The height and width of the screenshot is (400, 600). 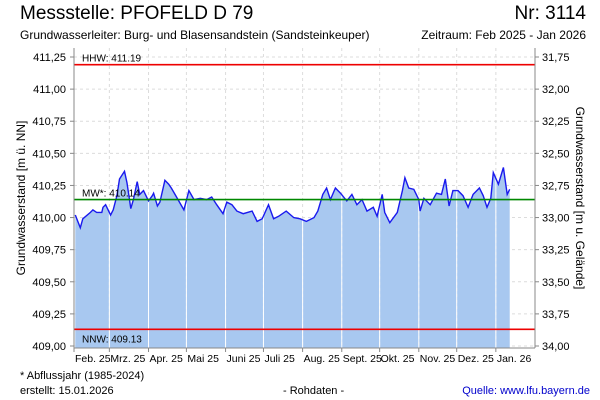 What do you see at coordinates (556, 347) in the screenshot?
I see `y-tick-label-right: 34,00` at bounding box center [556, 347].